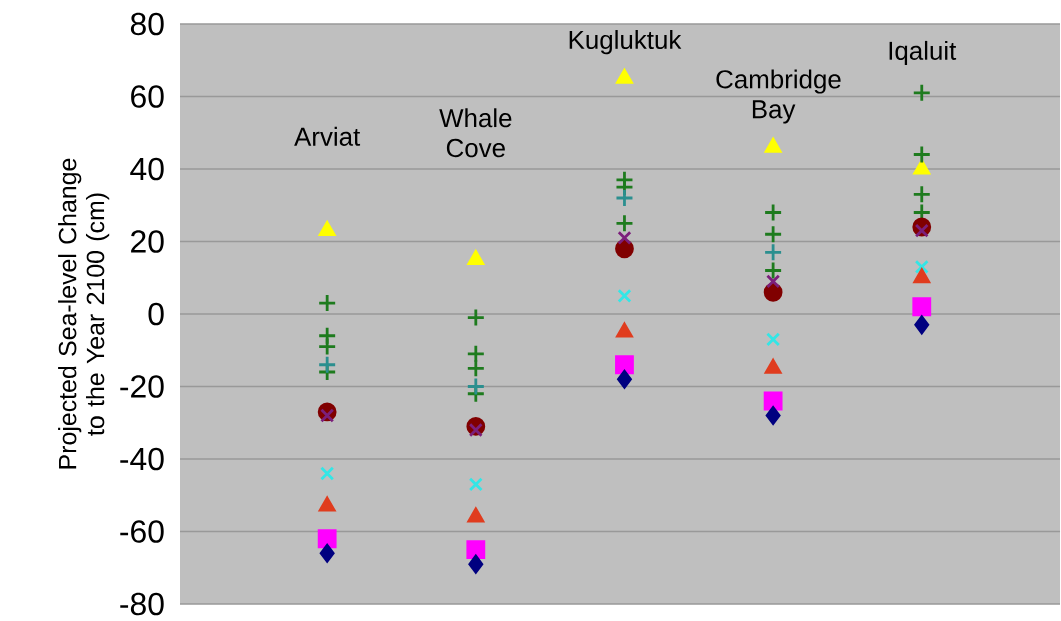 The image size is (1061, 621). I want to click on y-axis-title: Projected Sea-level Change to the Year 2100 (cm), so click(84, 313).